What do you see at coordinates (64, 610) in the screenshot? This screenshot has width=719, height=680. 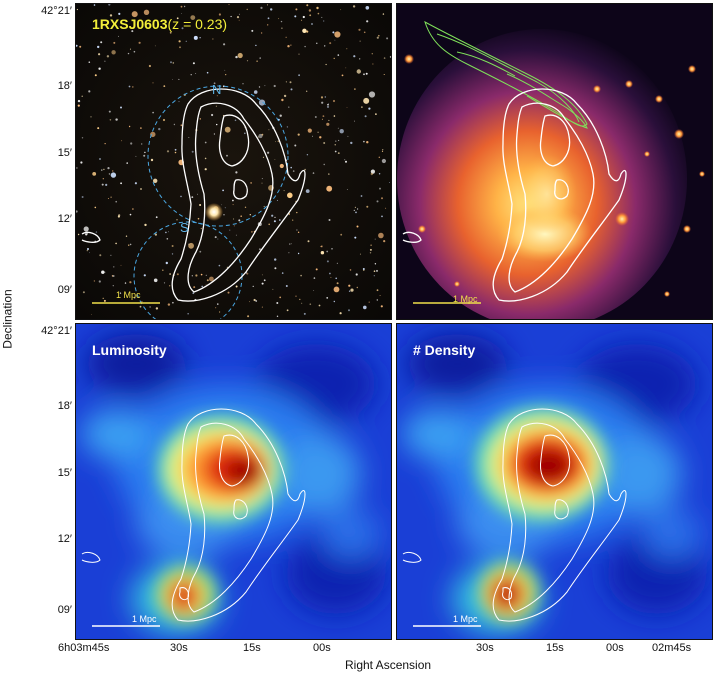 I see `ytick-bot-5: 09′` at bounding box center [64, 610].